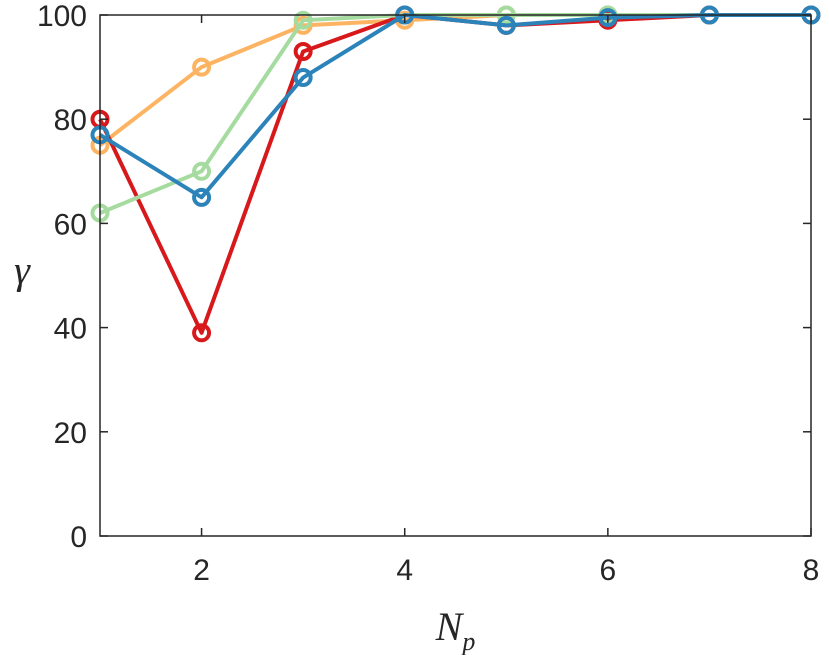 The height and width of the screenshot is (655, 829). I want to click on x-tick-label: 2, so click(201, 570).